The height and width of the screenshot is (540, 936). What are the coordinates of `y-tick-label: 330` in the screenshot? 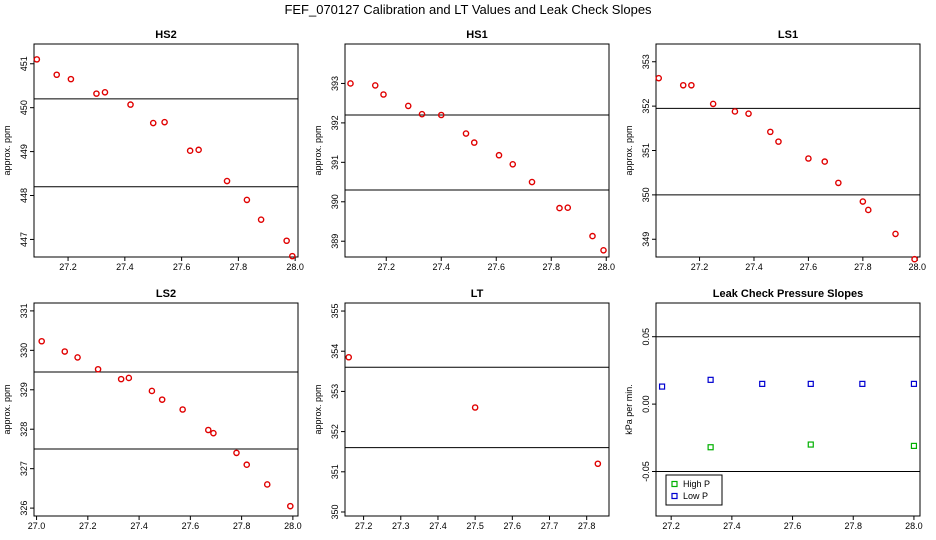 It's located at (24, 350).